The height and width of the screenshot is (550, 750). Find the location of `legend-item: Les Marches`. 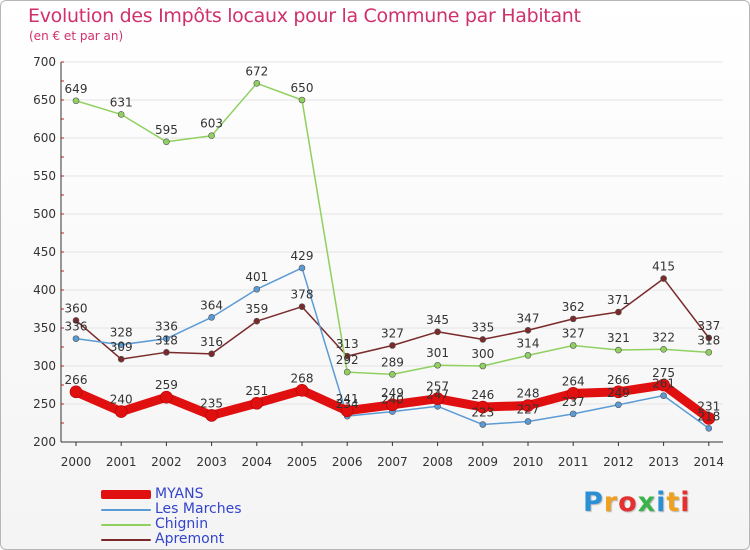

legend-item: Les Marches is located at coordinates (171, 509).